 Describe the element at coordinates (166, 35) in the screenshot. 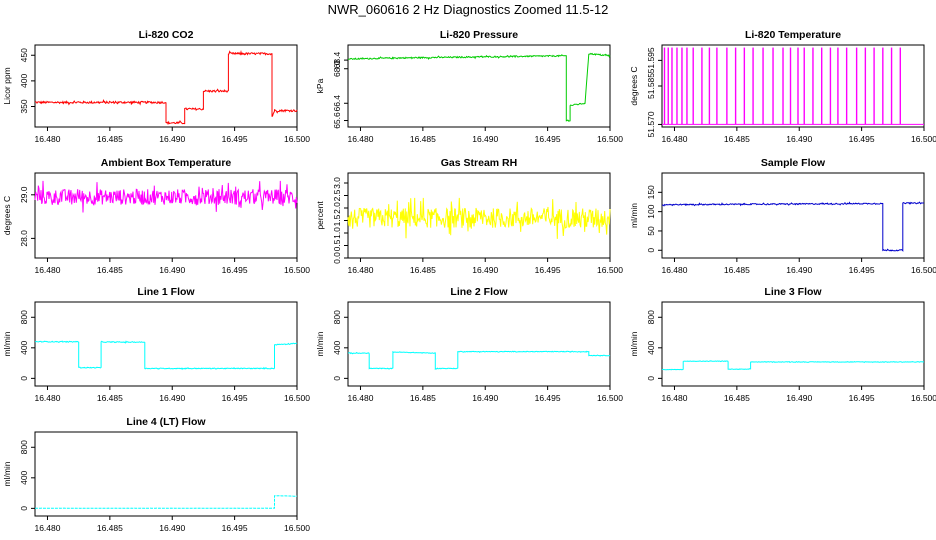

I see `panel-title: Li-820 CO2` at that location.